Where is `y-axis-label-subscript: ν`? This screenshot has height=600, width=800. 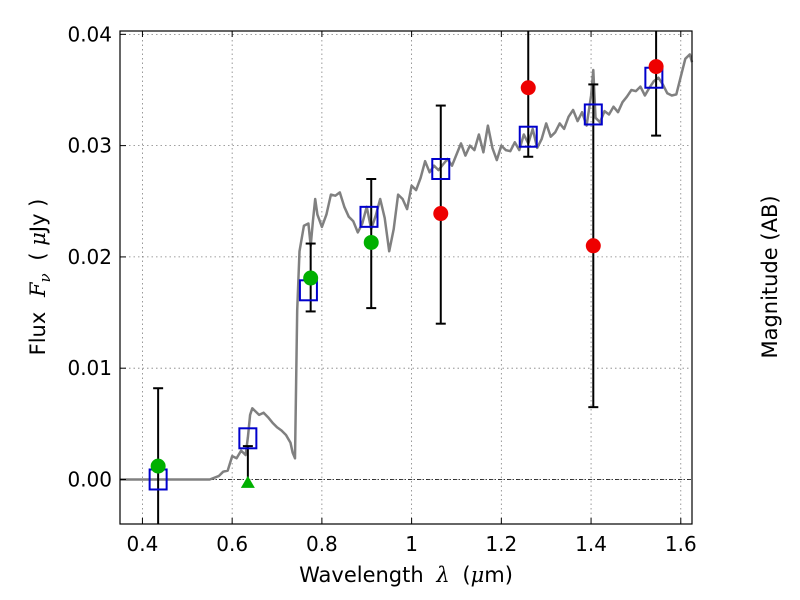
y-axis-label-subscript: ν is located at coordinates (45, 277).